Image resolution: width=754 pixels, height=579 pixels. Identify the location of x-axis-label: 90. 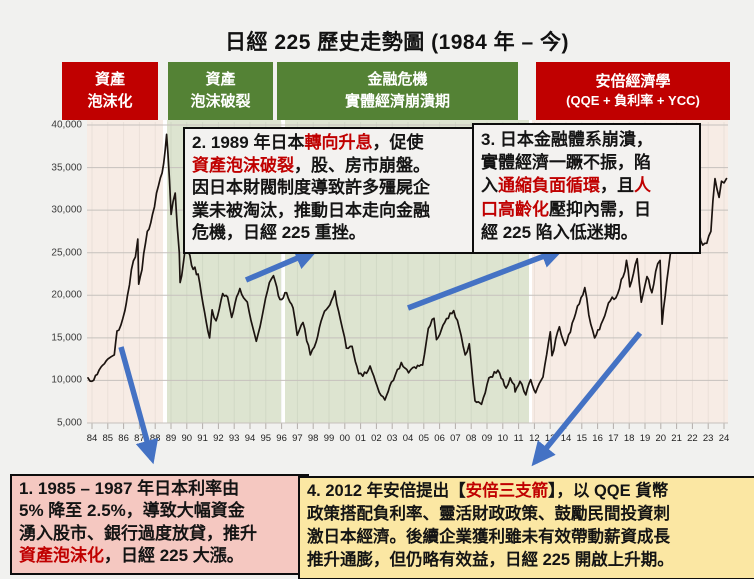
(187, 438).